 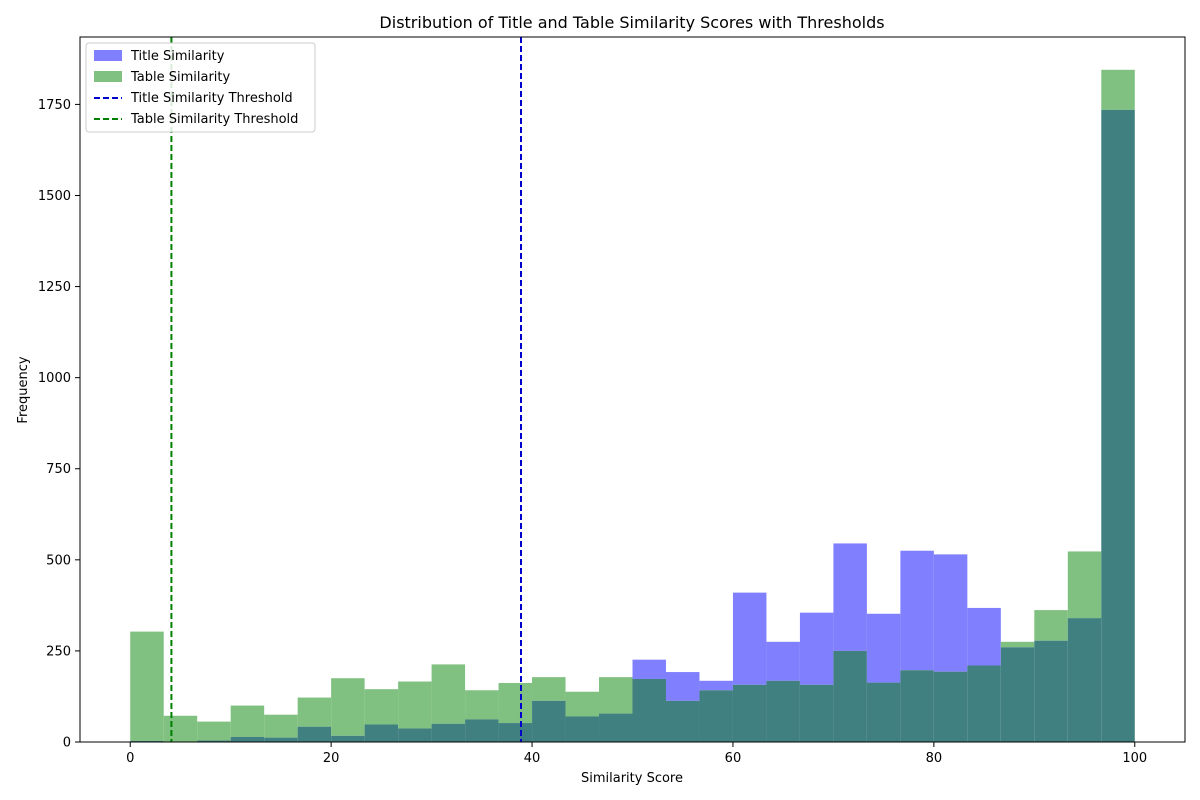 What do you see at coordinates (23, 389) in the screenshot?
I see `y-axis-label: Frequency` at bounding box center [23, 389].